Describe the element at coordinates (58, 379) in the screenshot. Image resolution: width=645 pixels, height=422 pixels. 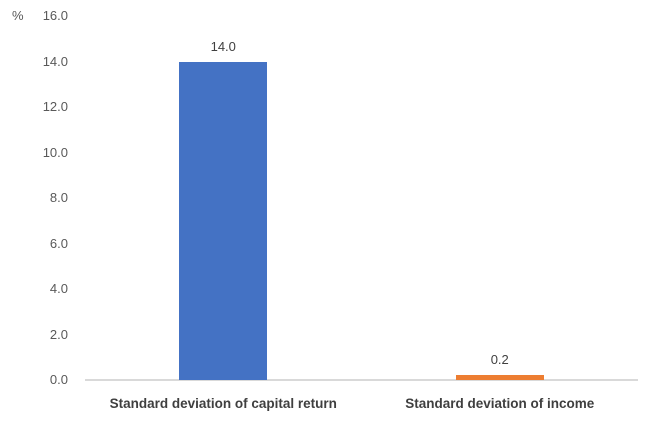
I see `y-axis-tick-label: 0.0` at that location.